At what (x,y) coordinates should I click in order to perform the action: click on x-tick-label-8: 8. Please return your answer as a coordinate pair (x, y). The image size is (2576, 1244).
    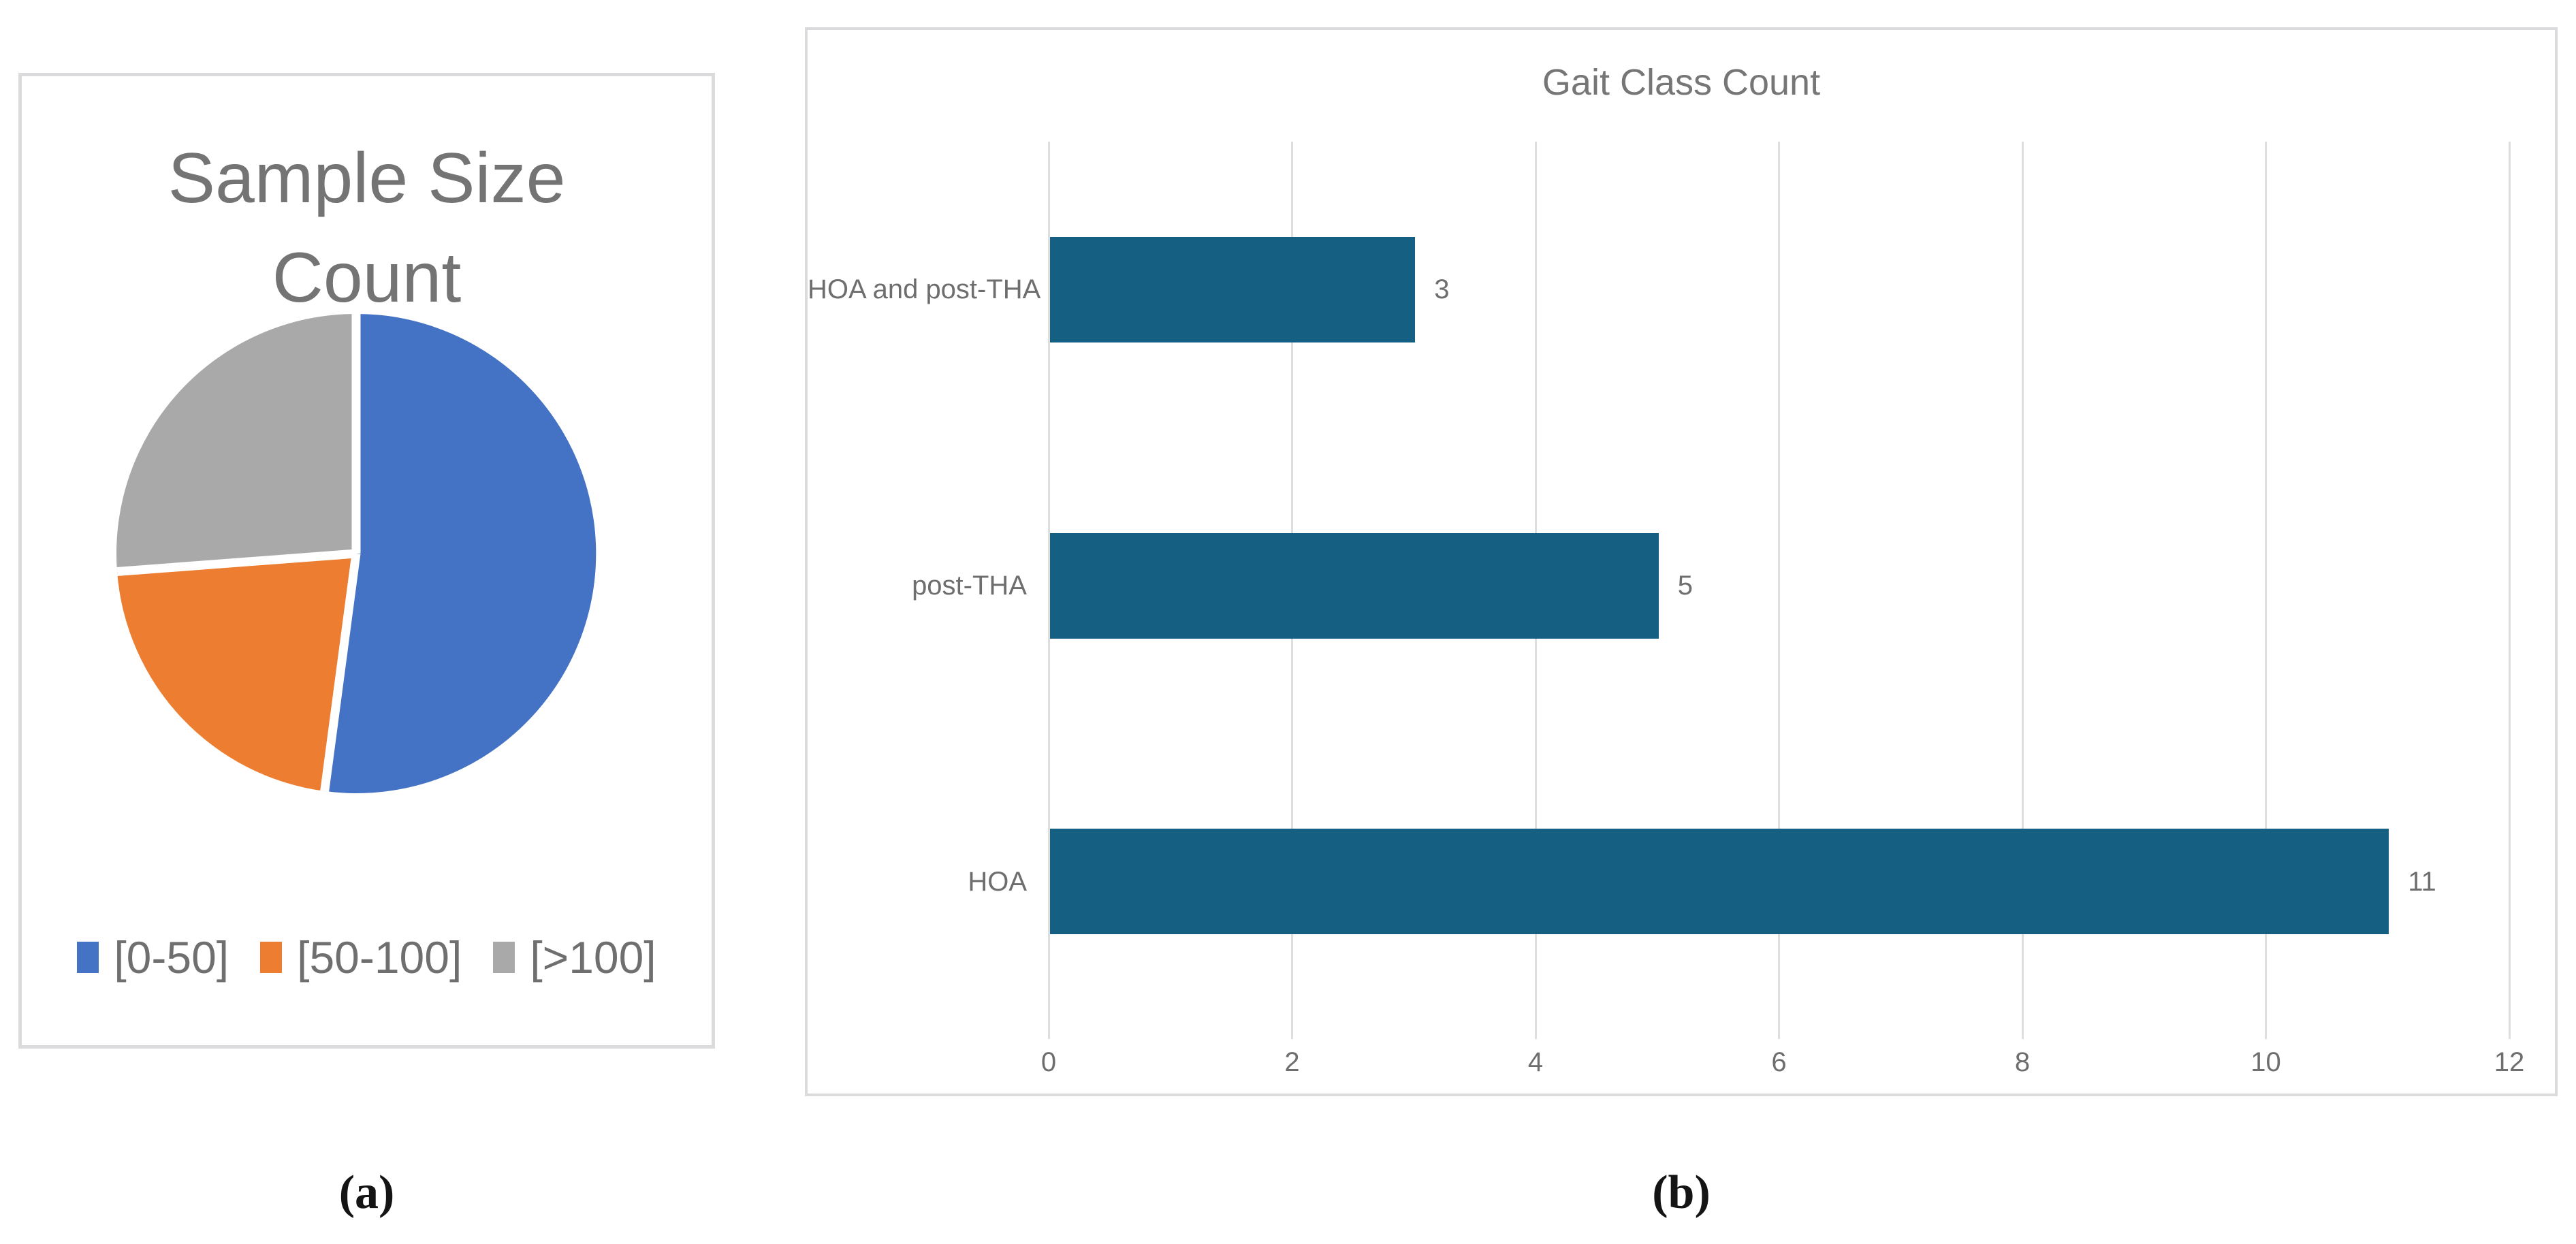
    Looking at the image, I should click on (2022, 1062).